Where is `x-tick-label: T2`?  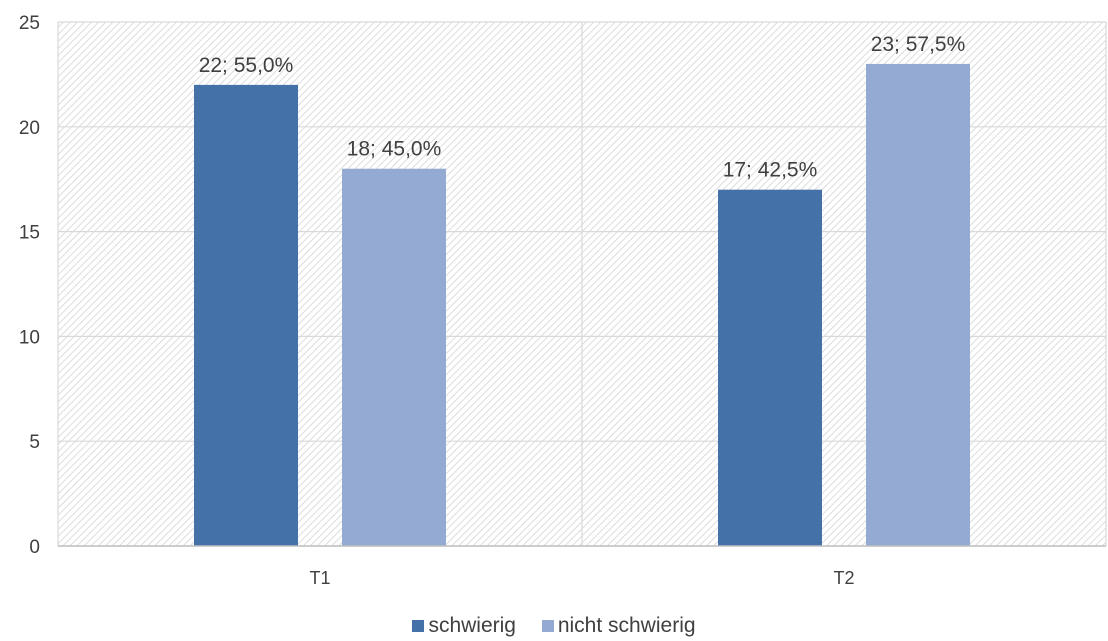
x-tick-label: T2 is located at coordinates (843, 578).